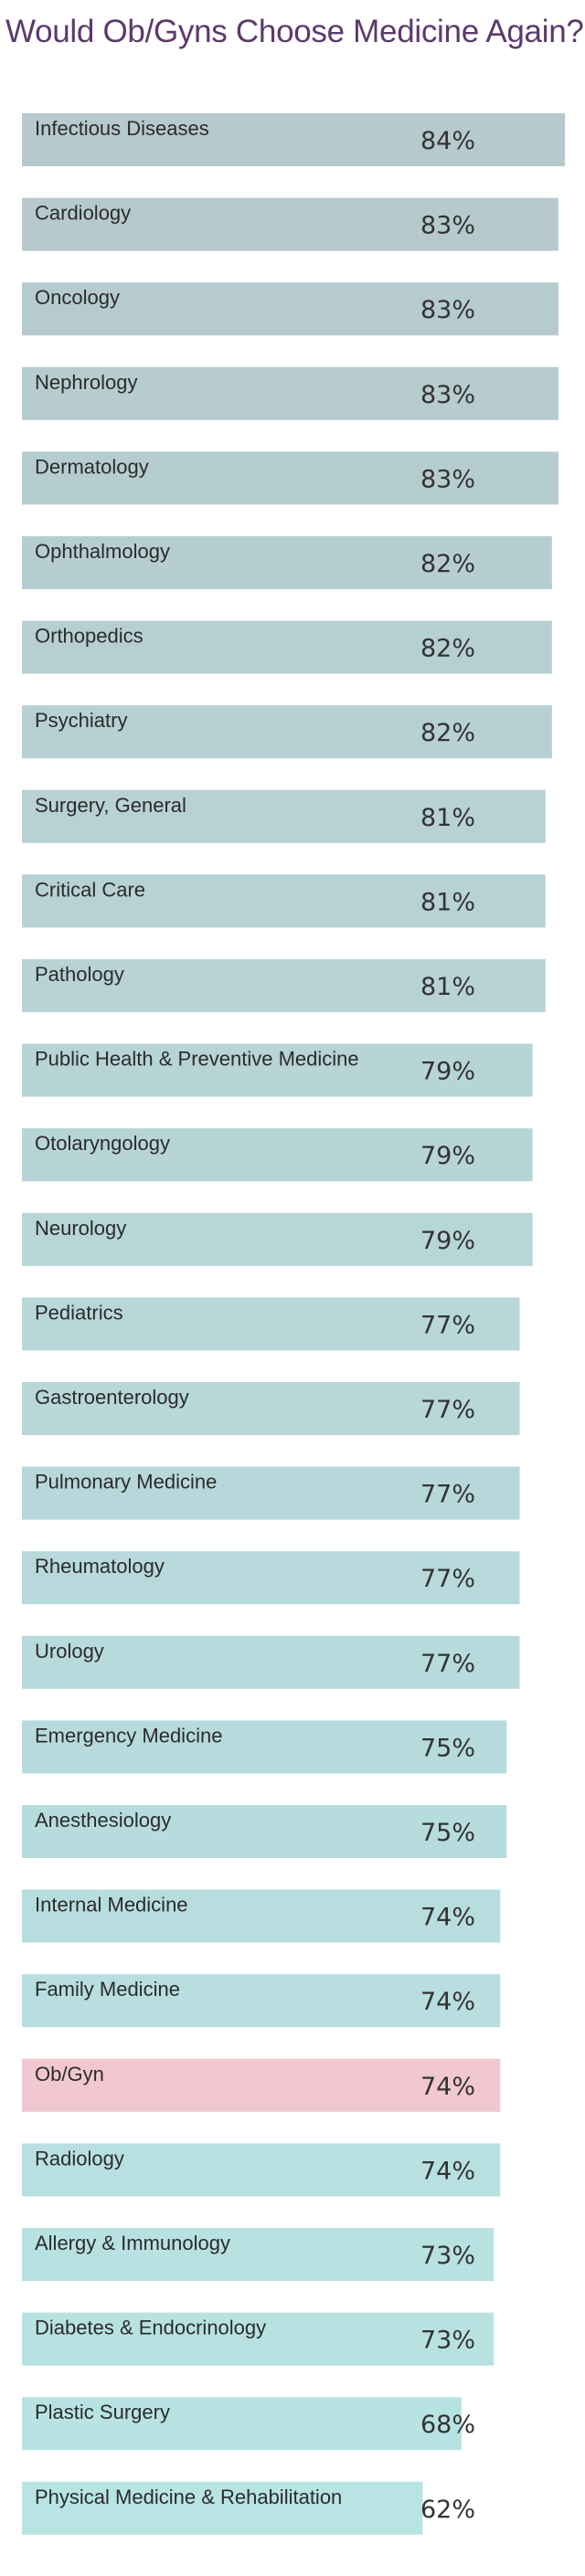 The height and width of the screenshot is (2576, 585). Describe the element at coordinates (79, 2158) in the screenshot. I see `bar-label-radiology: Radiology` at that location.